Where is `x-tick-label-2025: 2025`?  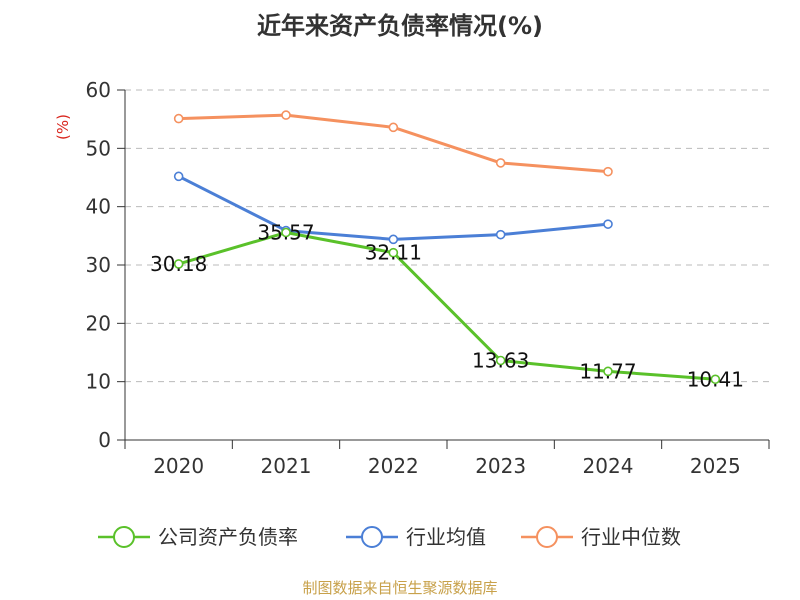
x-tick-label-2025: 2025 is located at coordinates (715, 466).